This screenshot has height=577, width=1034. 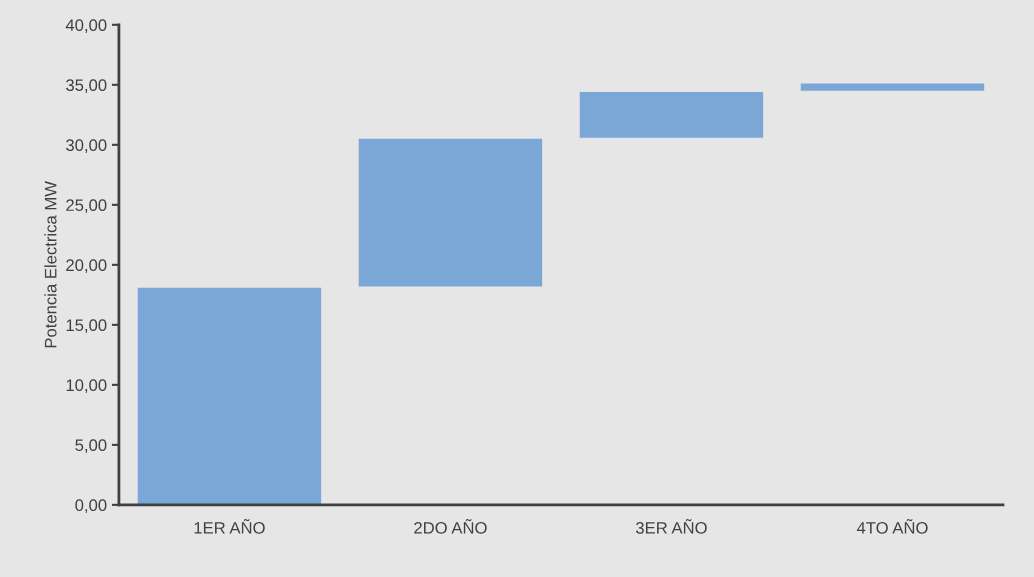 What do you see at coordinates (86, 146) in the screenshot?
I see `y-tick-label: 30,00` at bounding box center [86, 146].